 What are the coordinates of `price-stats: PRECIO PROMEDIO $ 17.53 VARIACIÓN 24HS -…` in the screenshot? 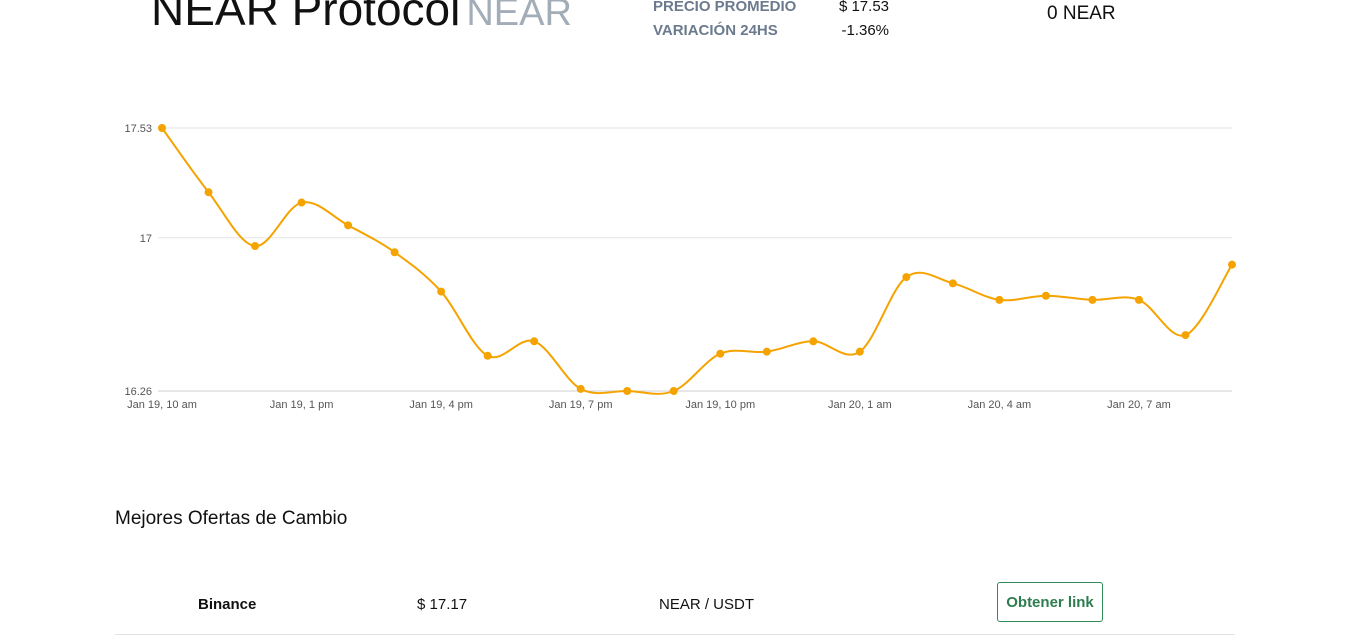 It's located at (773, 23).